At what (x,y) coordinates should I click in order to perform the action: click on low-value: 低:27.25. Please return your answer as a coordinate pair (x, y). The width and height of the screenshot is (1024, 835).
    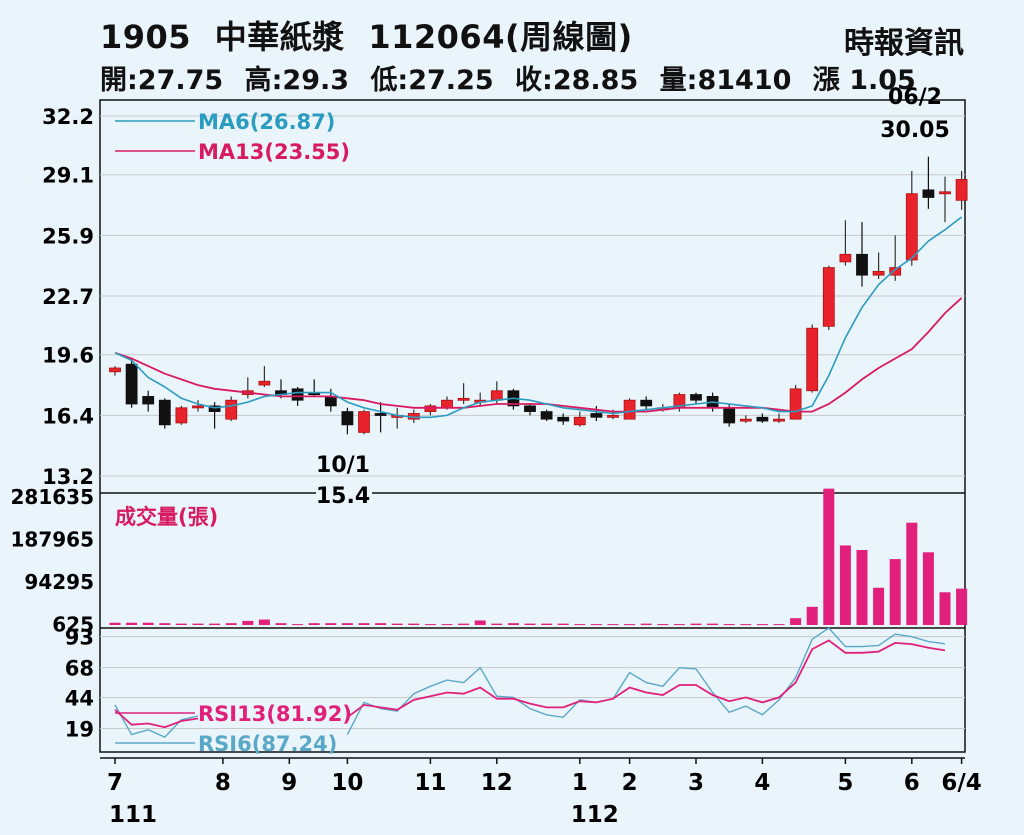
    Looking at the image, I should click on (432, 80).